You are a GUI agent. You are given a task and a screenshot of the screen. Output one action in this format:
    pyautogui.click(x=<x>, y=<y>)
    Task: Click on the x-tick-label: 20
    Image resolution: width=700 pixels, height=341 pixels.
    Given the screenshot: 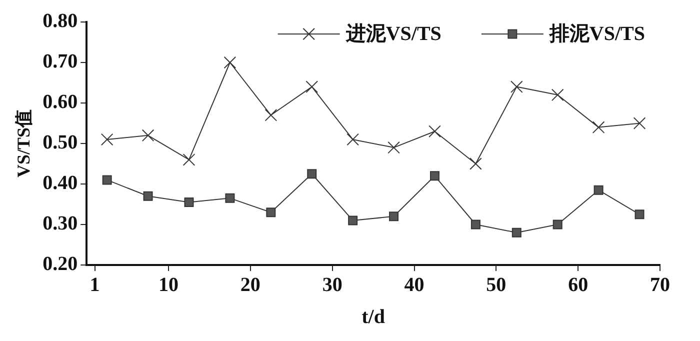 What is the action you would take?
    pyautogui.click(x=250, y=285)
    